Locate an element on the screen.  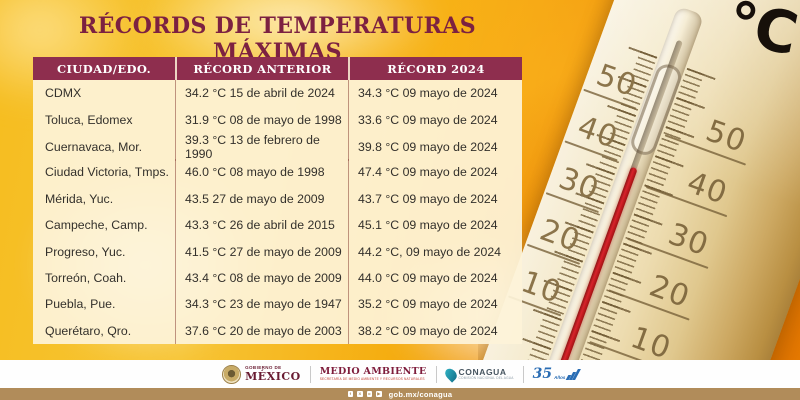
medio-ambiente-wordmark: MEDIO AMBIENTE is located at coordinates (373, 372).